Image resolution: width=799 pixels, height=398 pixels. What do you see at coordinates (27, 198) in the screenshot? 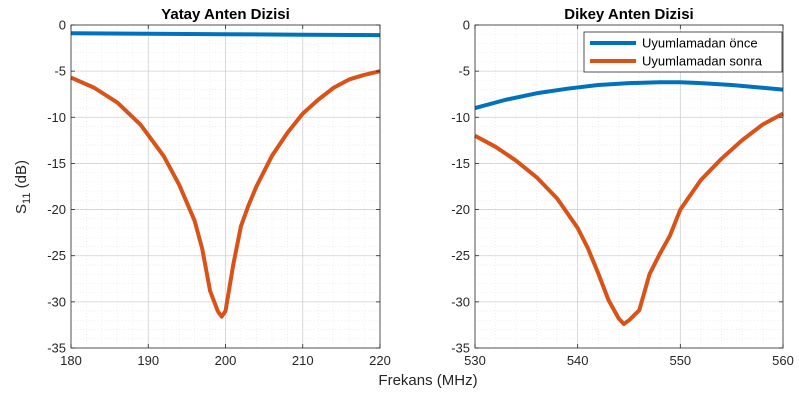
I see `y-axis-label-subscript: 11` at bounding box center [27, 198].